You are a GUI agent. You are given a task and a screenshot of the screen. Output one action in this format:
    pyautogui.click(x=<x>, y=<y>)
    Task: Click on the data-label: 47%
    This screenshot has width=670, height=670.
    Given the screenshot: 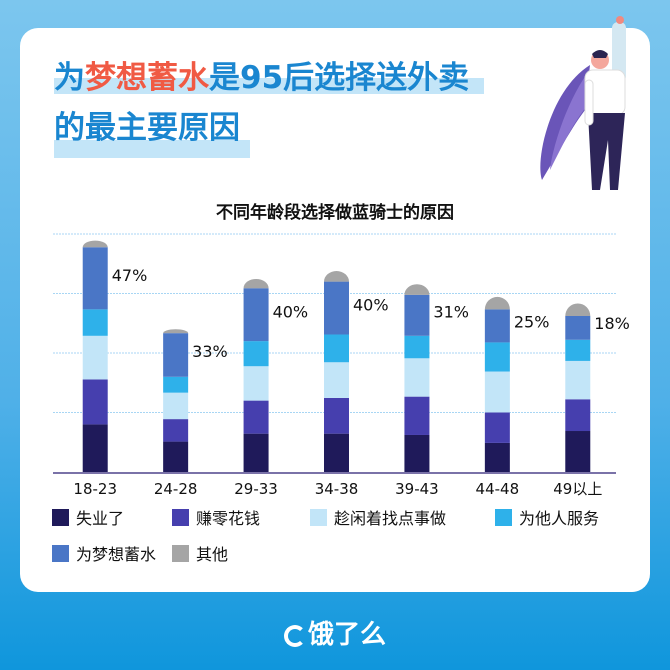 What is the action you would take?
    pyautogui.click(x=130, y=275)
    